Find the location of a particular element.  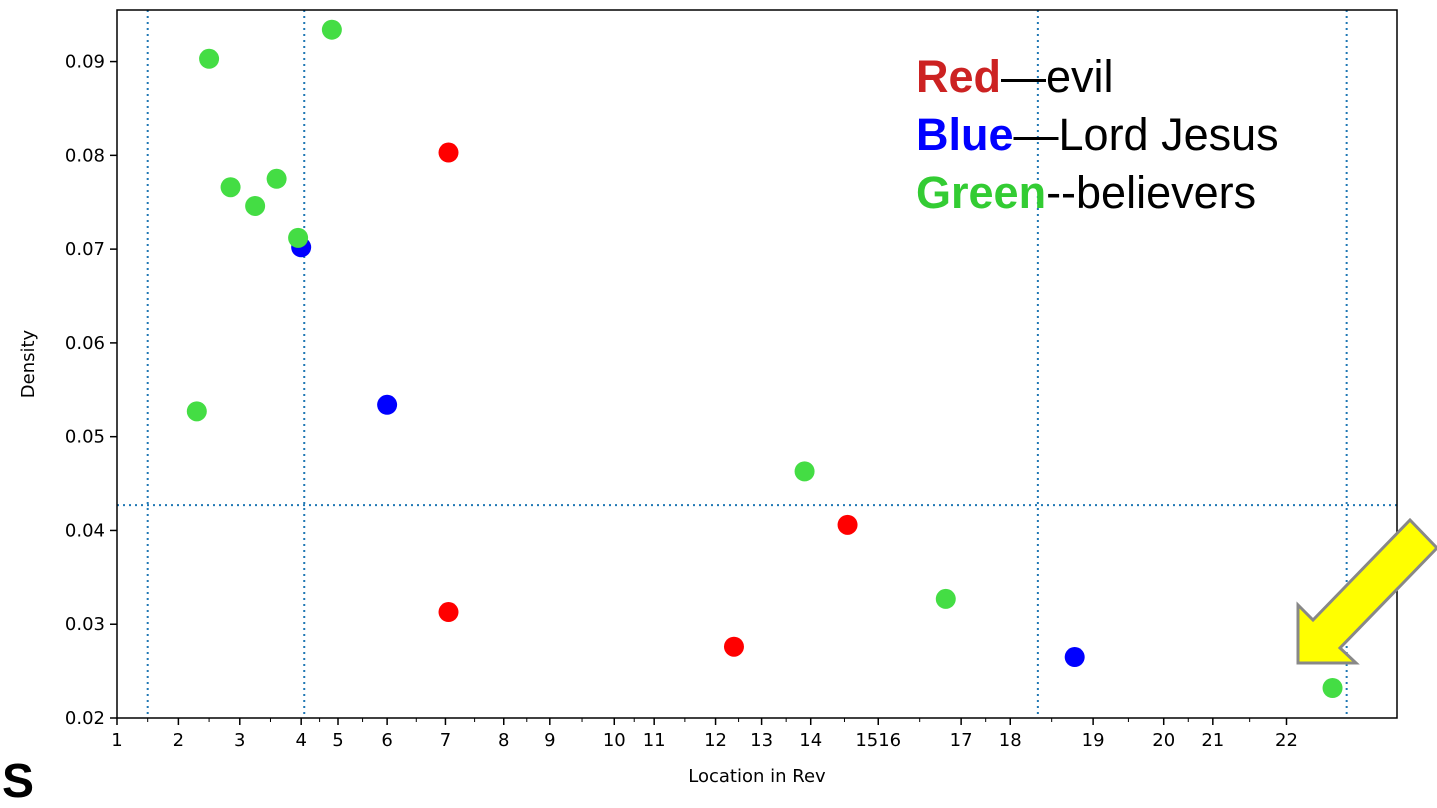

legend-text-green: --believers is located at coordinates (1151, 192).